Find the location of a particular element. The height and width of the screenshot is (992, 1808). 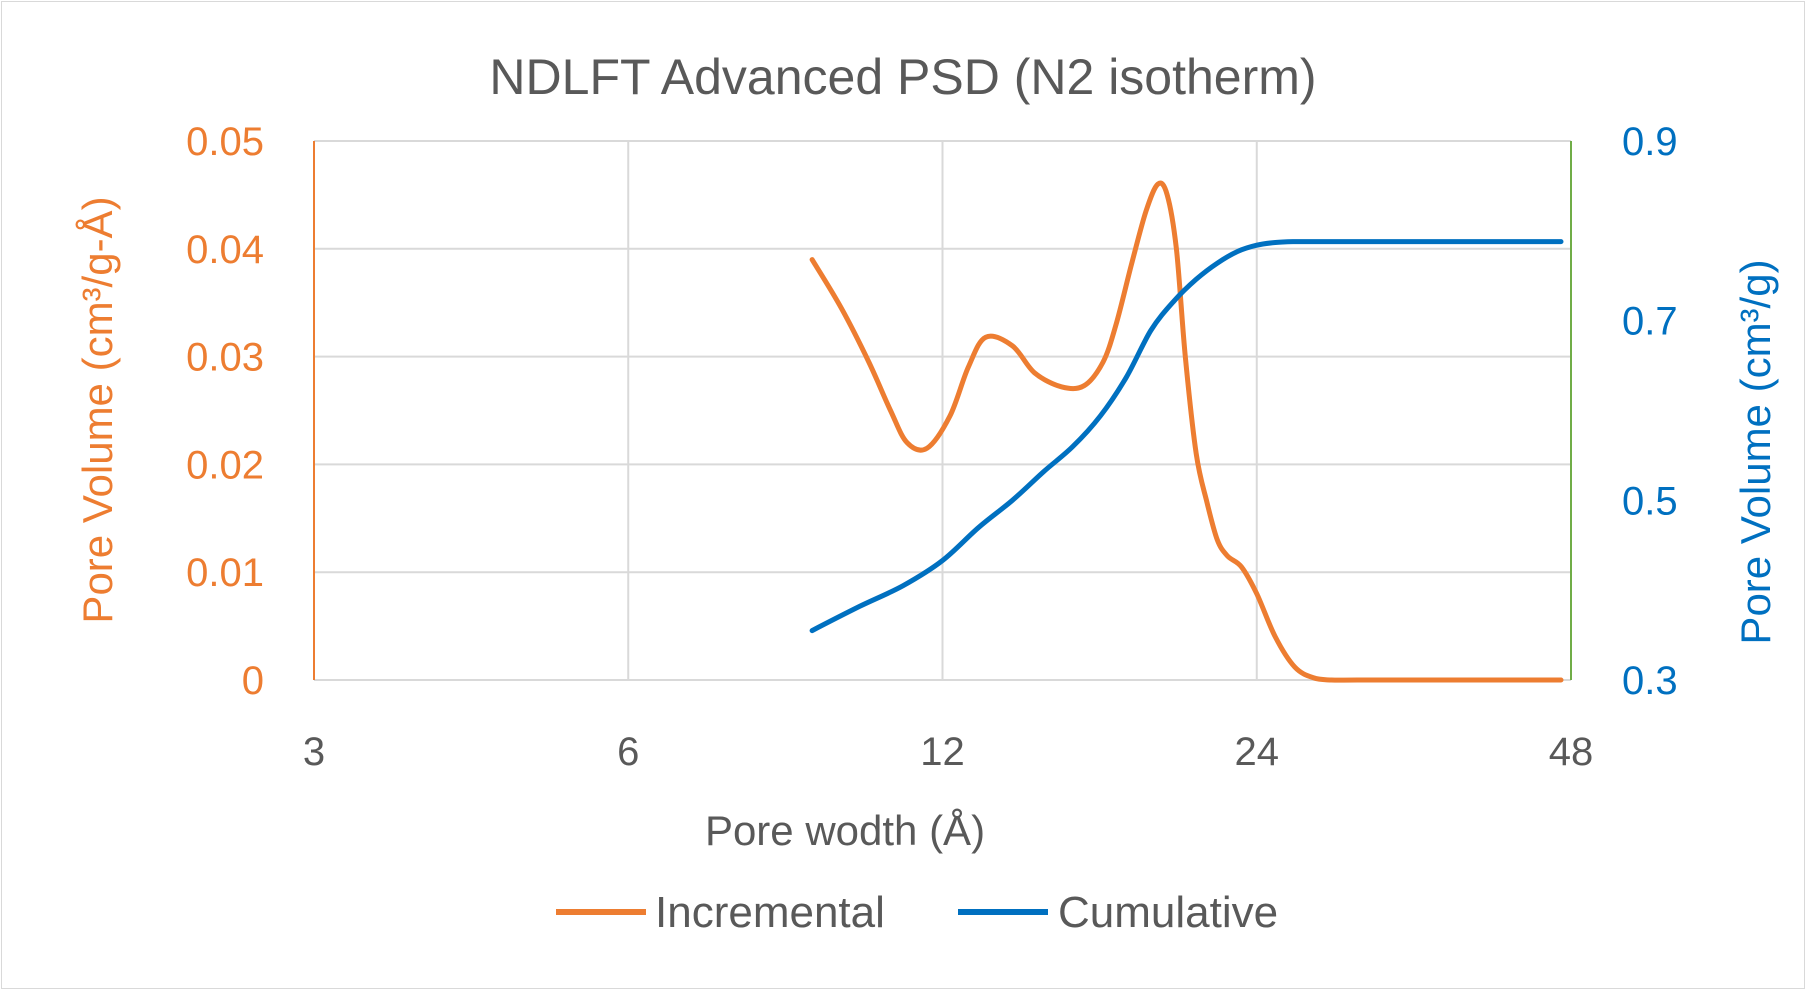

y-left-tick-label: 0.01 is located at coordinates (225, 573).